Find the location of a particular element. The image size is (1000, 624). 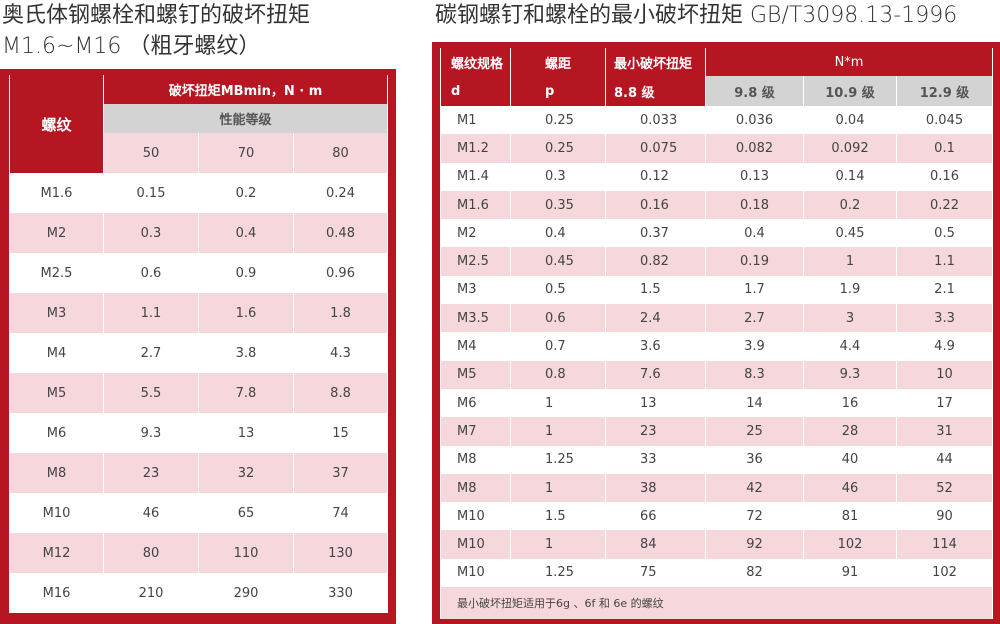

torque-cell: 0.3 is located at coordinates (151, 233).